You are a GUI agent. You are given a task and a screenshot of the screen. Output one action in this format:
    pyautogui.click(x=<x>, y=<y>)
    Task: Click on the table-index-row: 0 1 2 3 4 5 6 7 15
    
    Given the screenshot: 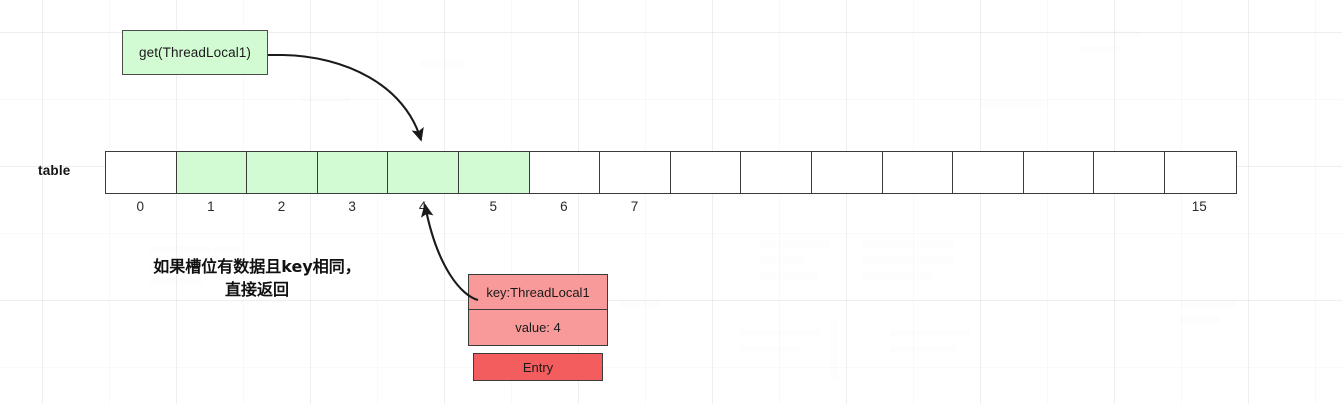 What is the action you would take?
    pyautogui.click(x=670, y=209)
    